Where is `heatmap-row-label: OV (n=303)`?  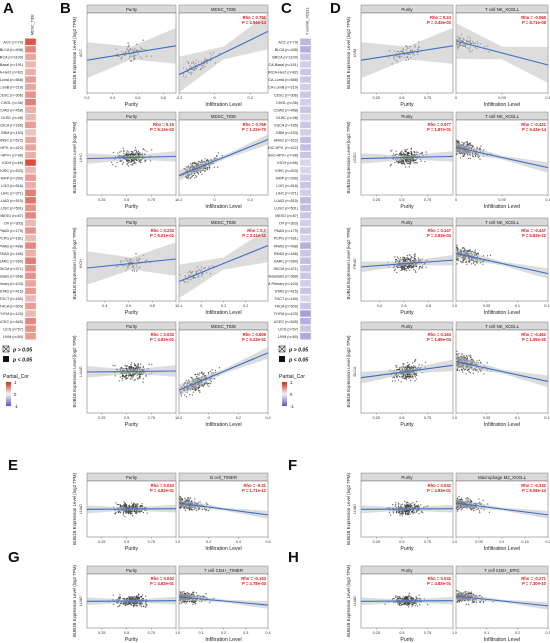
heatmap-row-label: OV (n=303) is located at coordinates (288, 224).